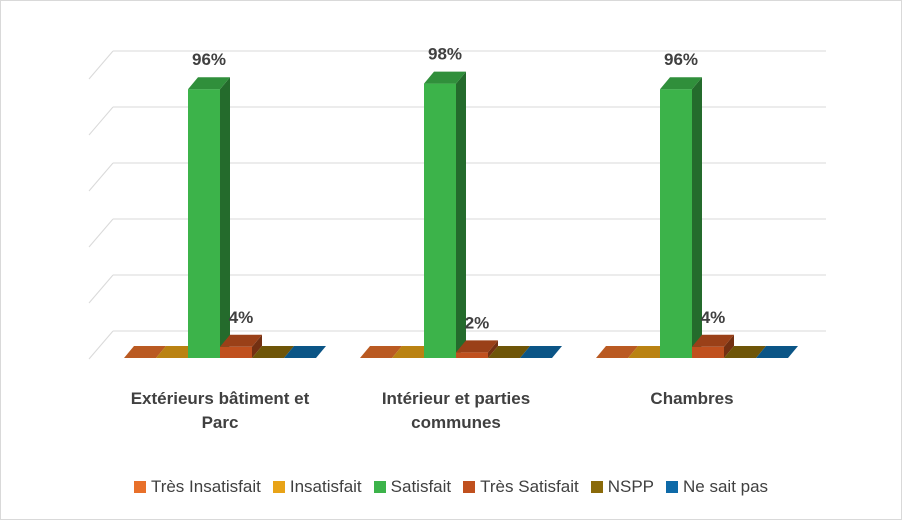 This screenshot has height=520, width=902. I want to click on x-tick-label: Extérieurs bâtiment et Parc, so click(220, 410).